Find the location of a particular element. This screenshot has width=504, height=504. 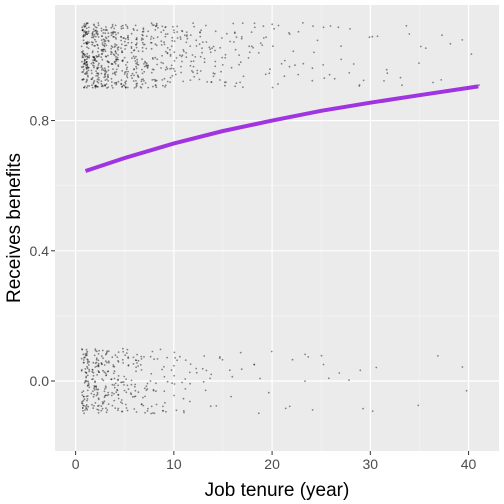

fit-curve is located at coordinates (281, 128).